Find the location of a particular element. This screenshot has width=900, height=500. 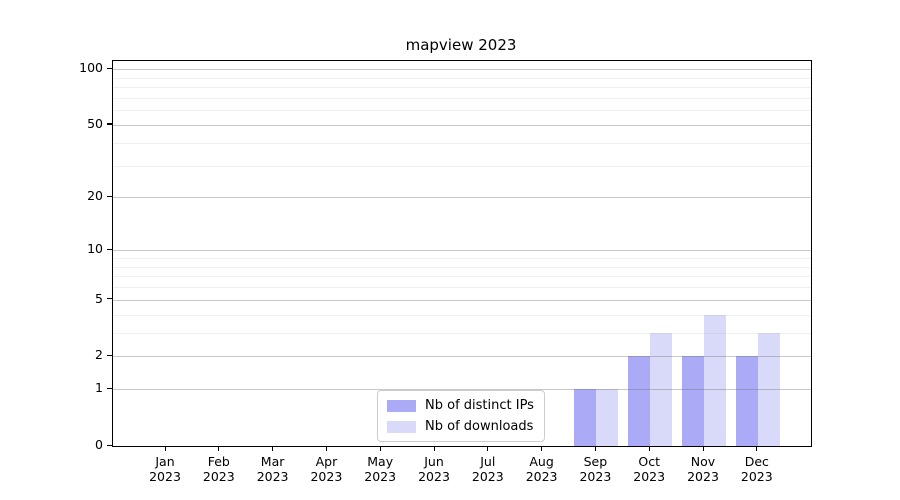

x-tick-label-sep-2023: Sep 2023 is located at coordinates (595, 469).